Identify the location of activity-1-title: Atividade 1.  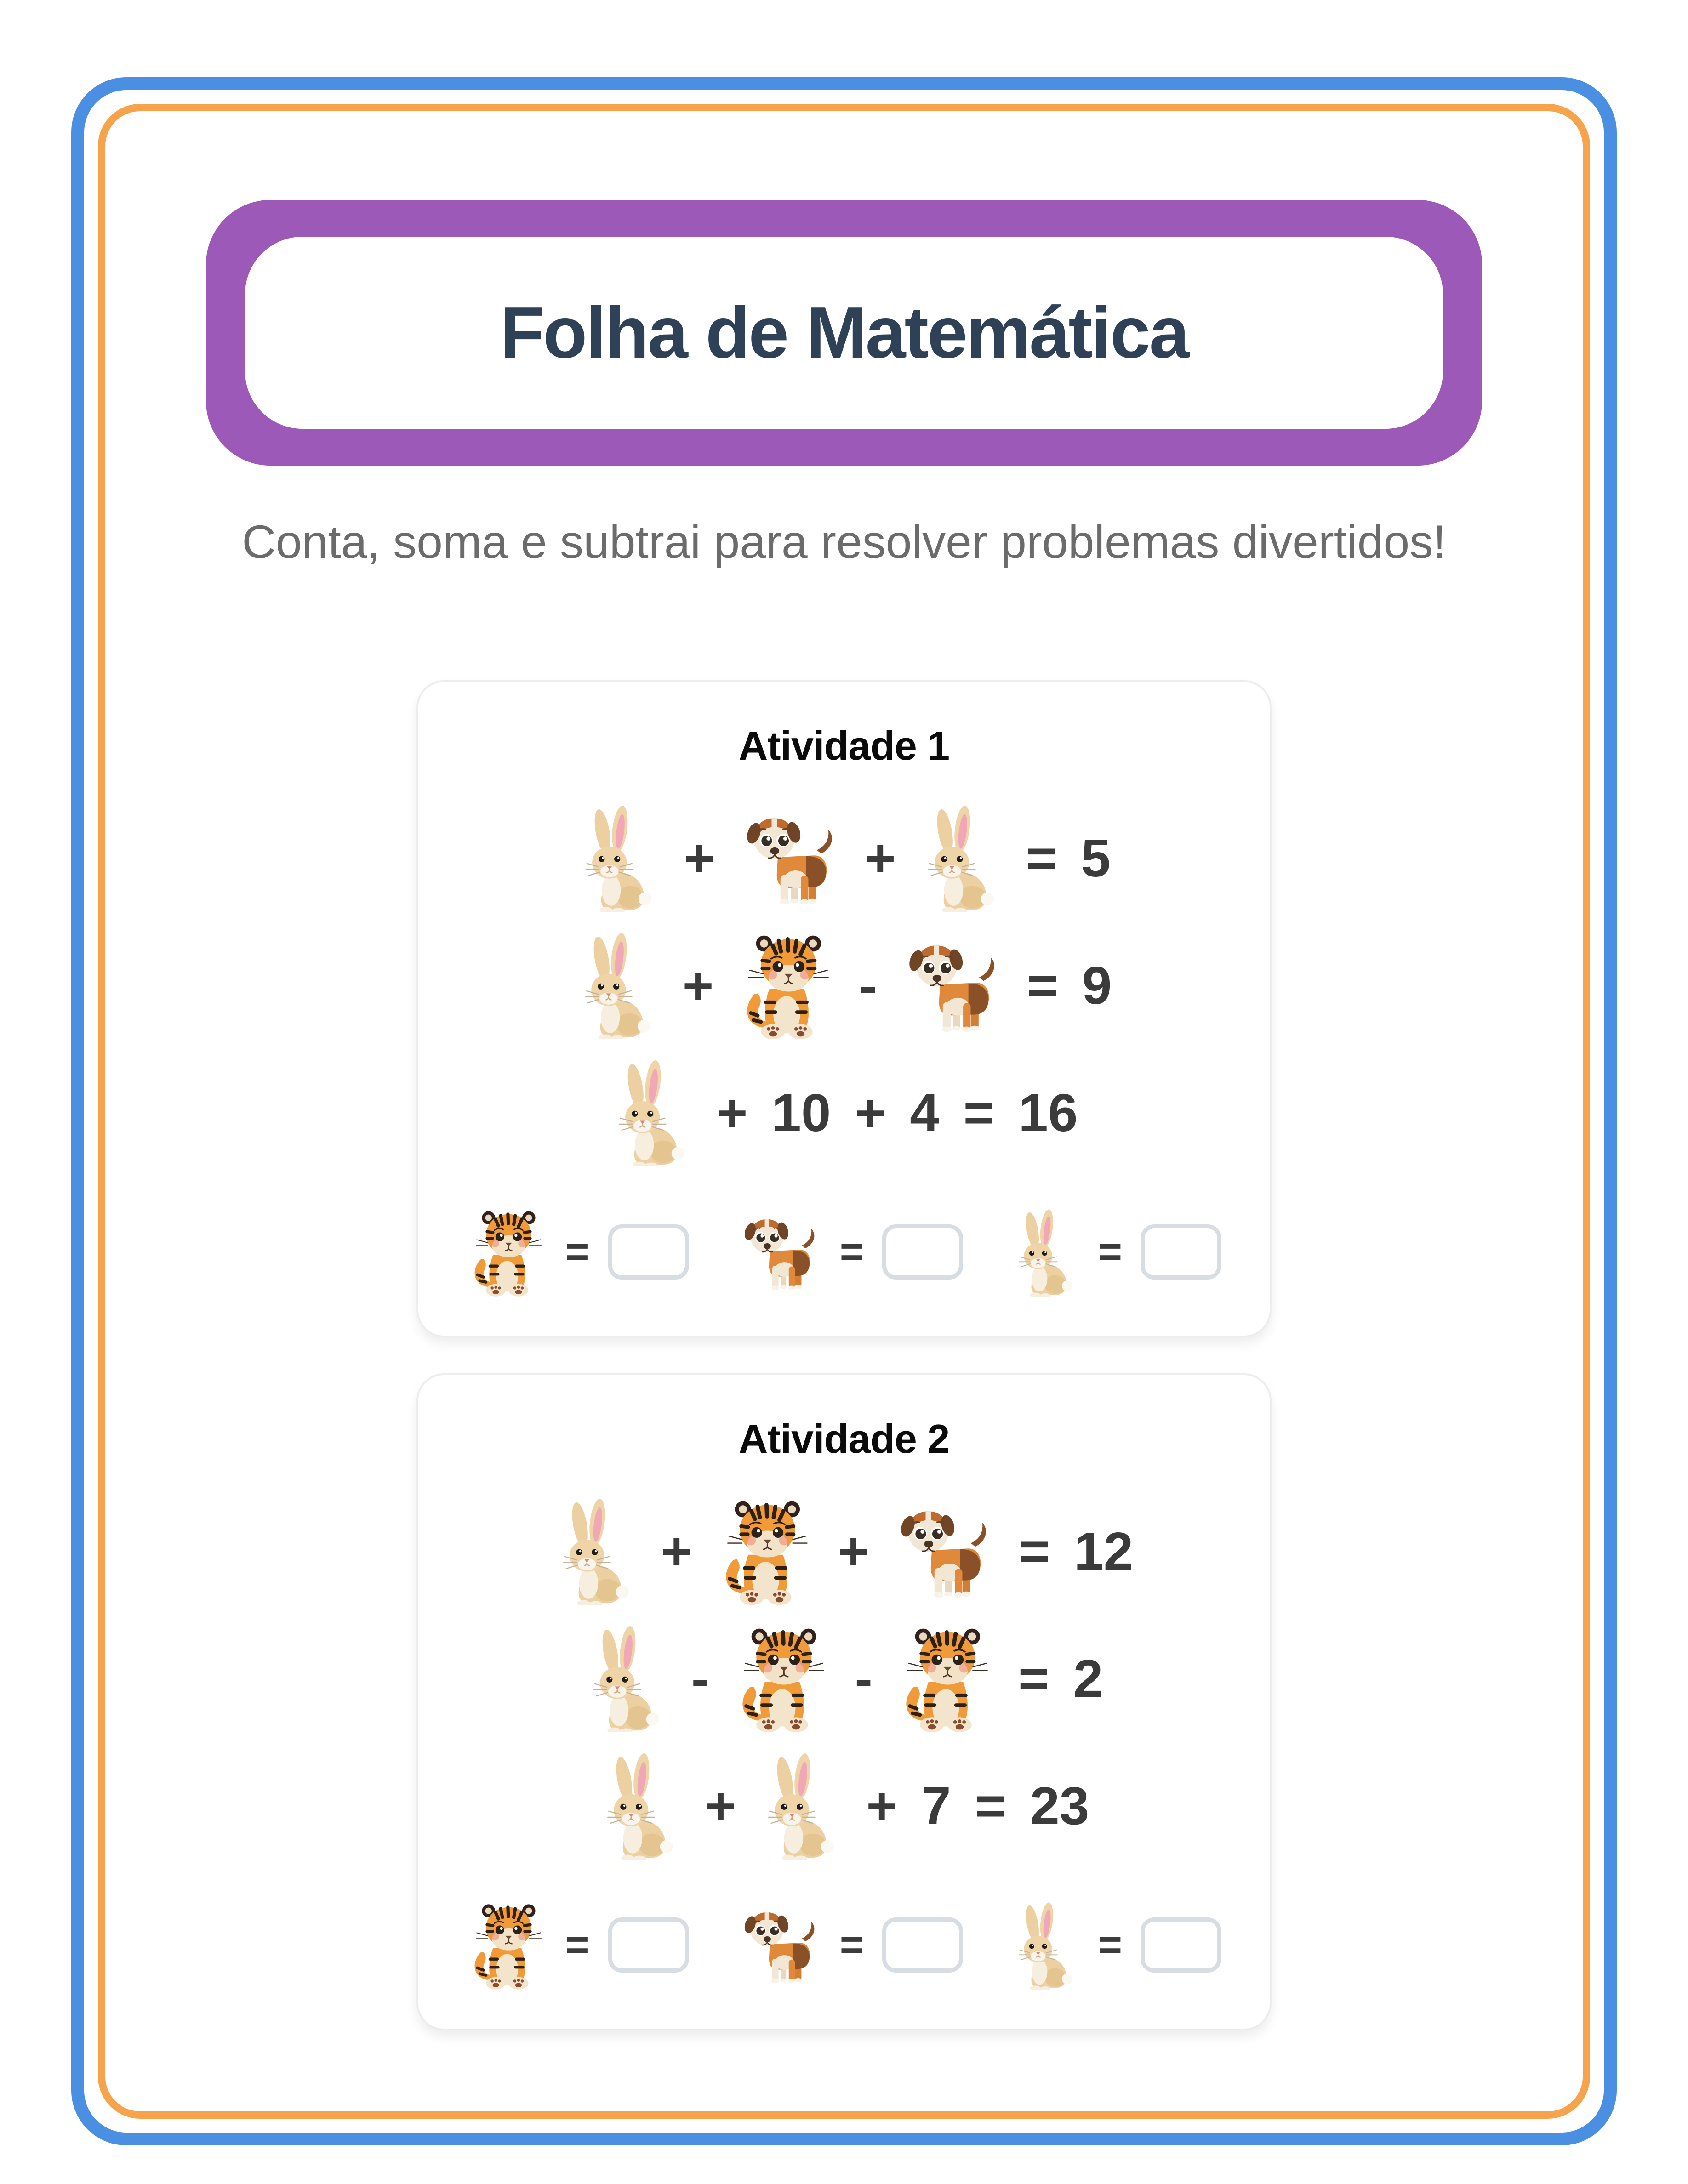
(844, 745).